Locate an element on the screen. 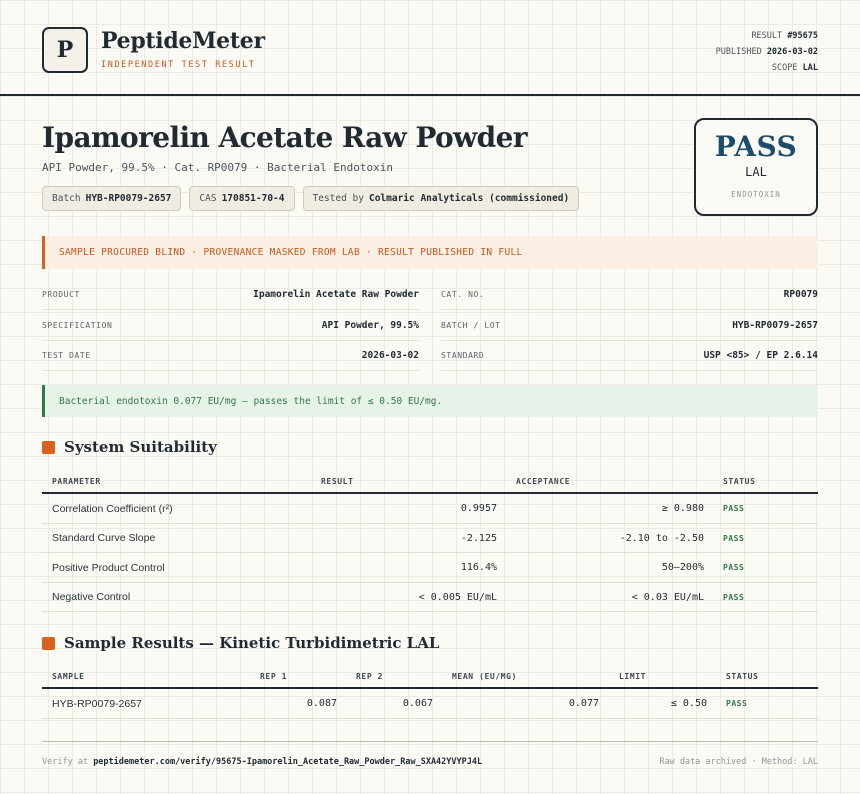 This screenshot has height=794, width=860. cas-chip: CAS 170851-70-4 is located at coordinates (242, 198).